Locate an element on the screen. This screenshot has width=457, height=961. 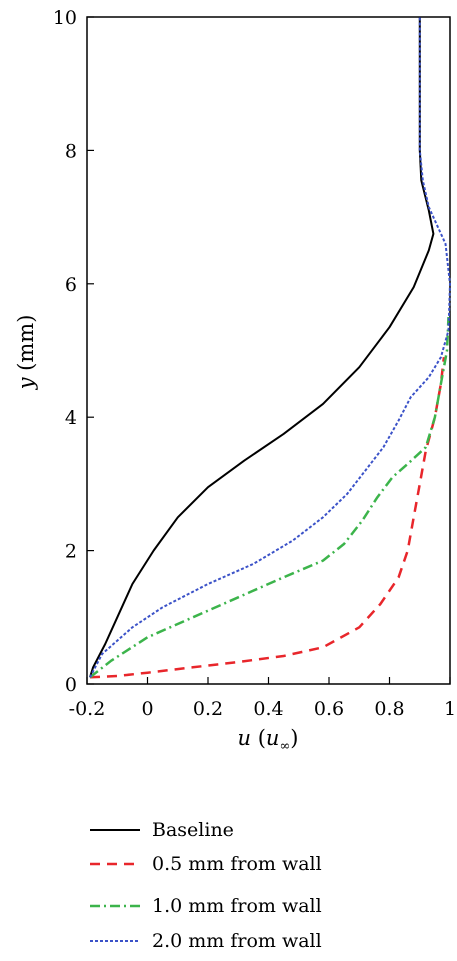
y-tick-label: 6 is located at coordinates (71, 285).